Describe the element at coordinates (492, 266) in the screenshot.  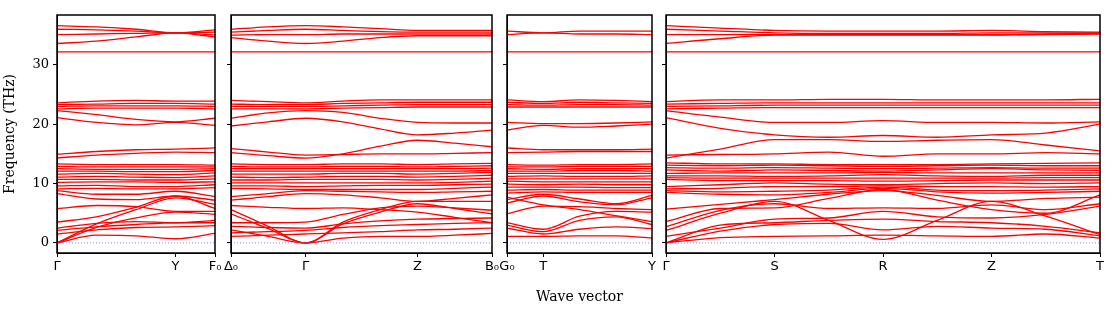
I see `x-tick-label: B₀` at that location.